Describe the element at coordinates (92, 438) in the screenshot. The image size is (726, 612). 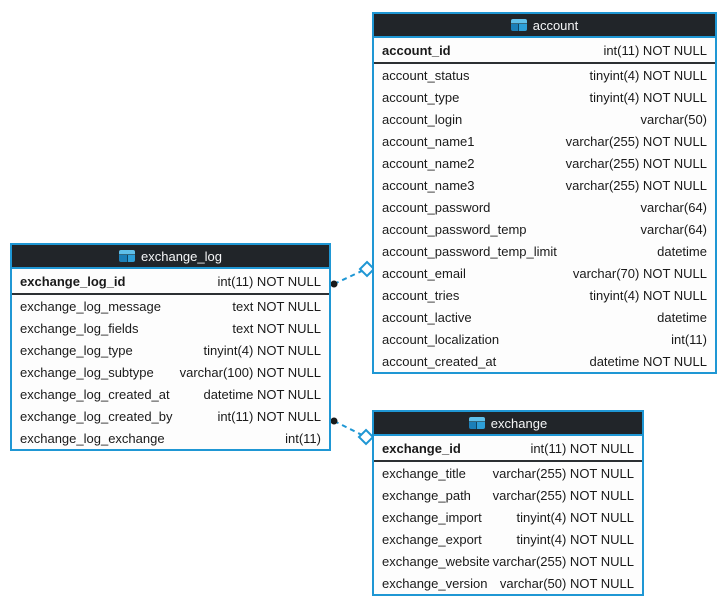
I see `column-name: exchange_log_exchange` at that location.